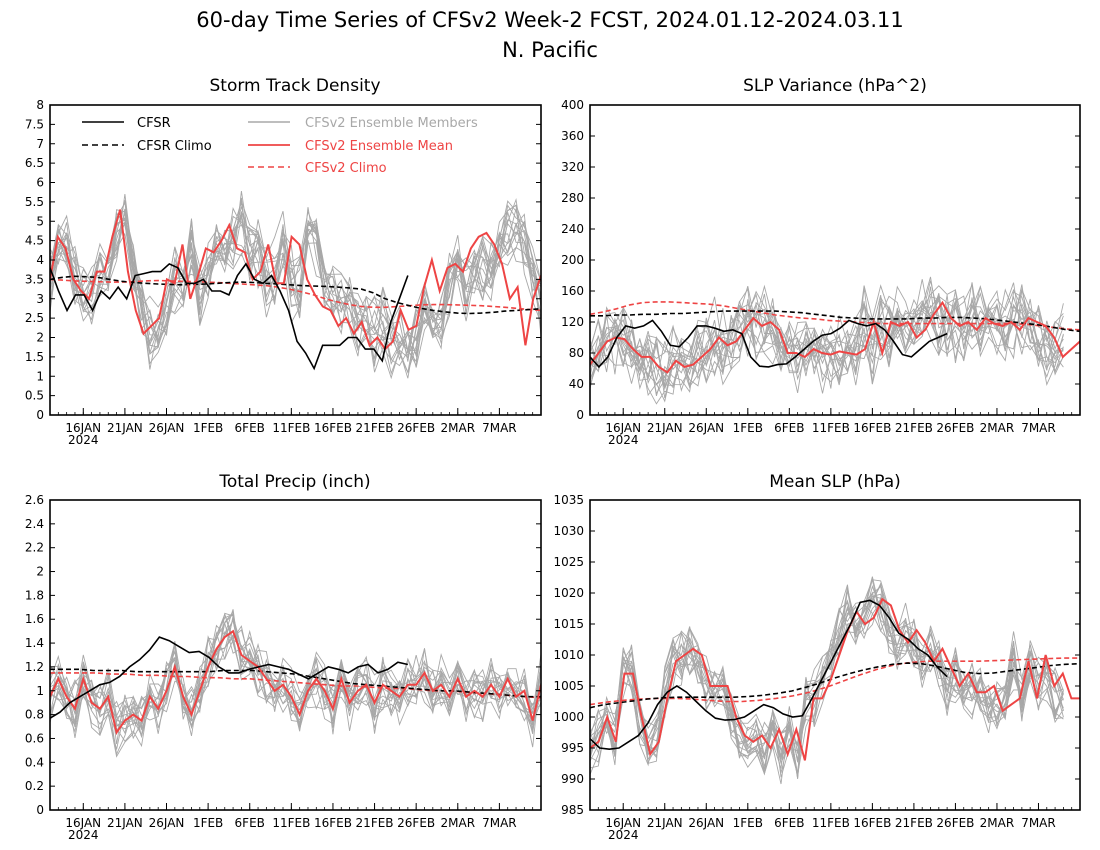  What do you see at coordinates (34, 163) in the screenshot?
I see `y-tick-label: 6.5` at bounding box center [34, 163].